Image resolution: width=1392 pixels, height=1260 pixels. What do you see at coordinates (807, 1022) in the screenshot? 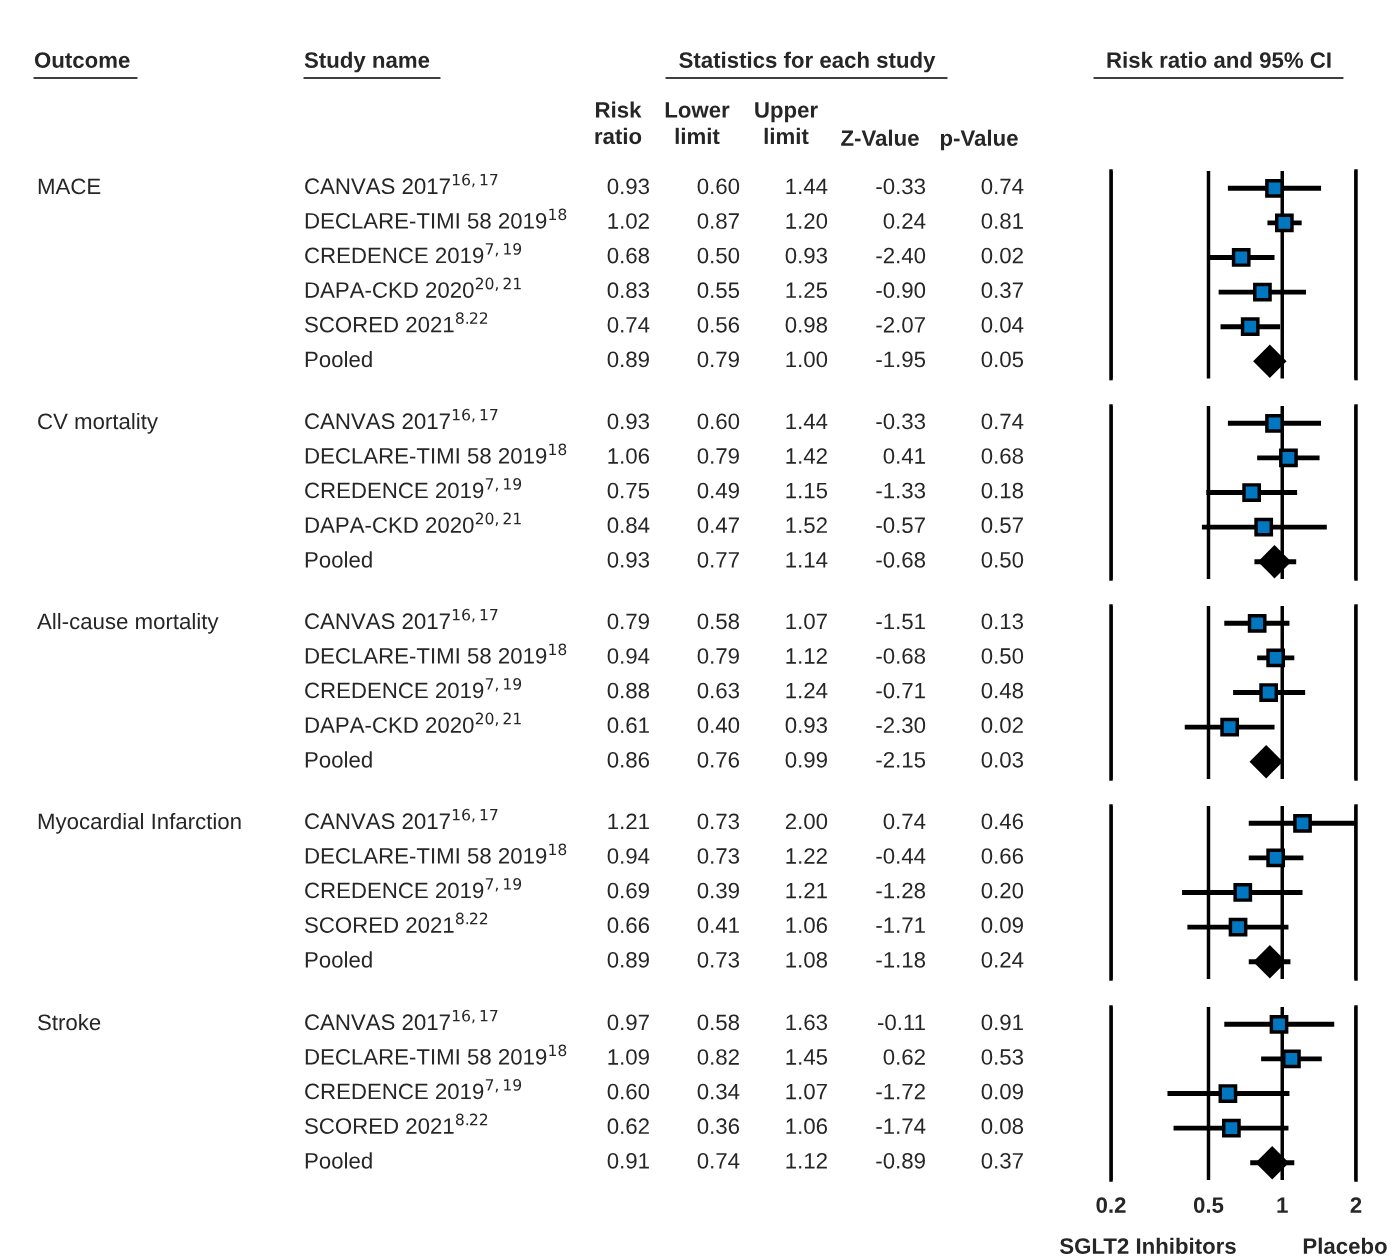
I see `text: 1.63` at bounding box center [807, 1022].